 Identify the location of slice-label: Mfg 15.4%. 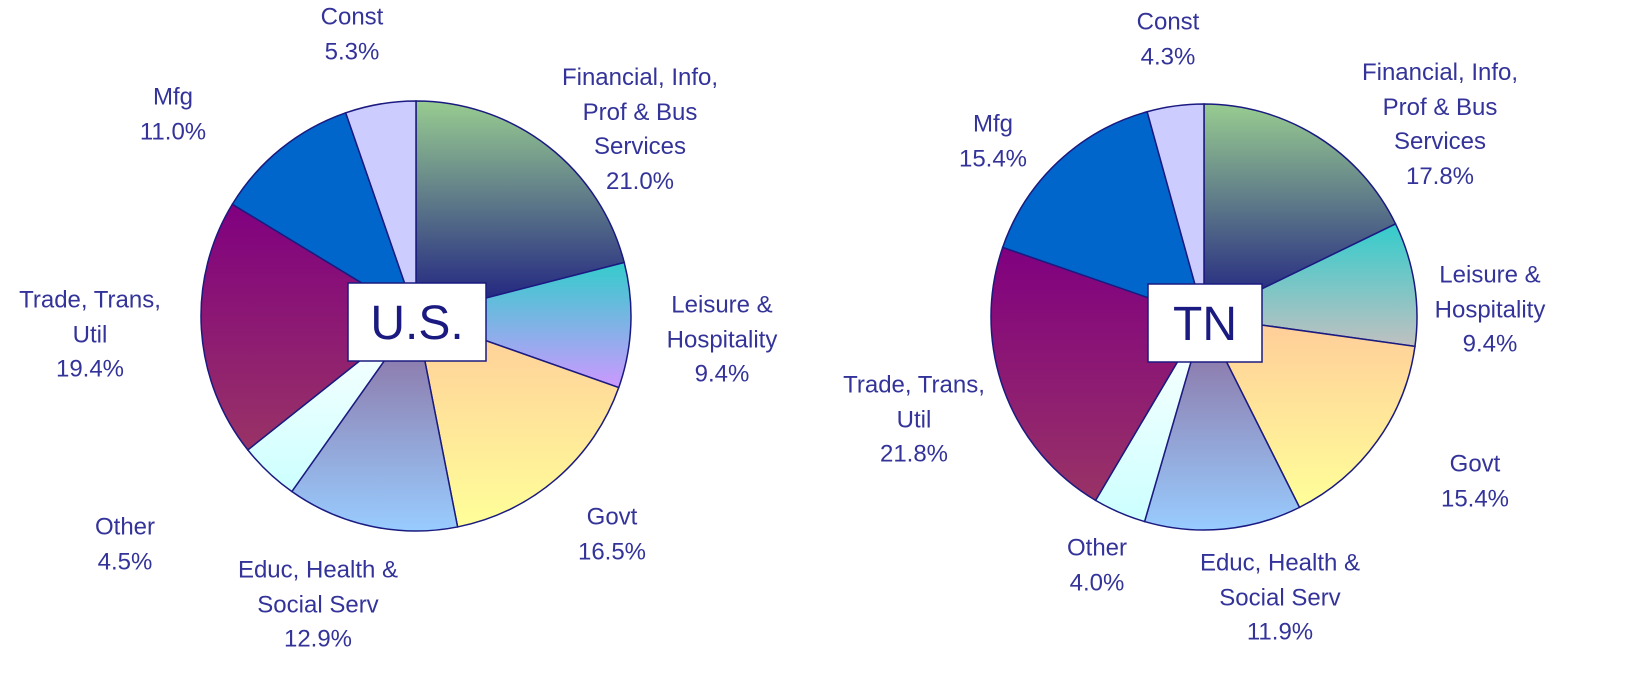
(993, 142).